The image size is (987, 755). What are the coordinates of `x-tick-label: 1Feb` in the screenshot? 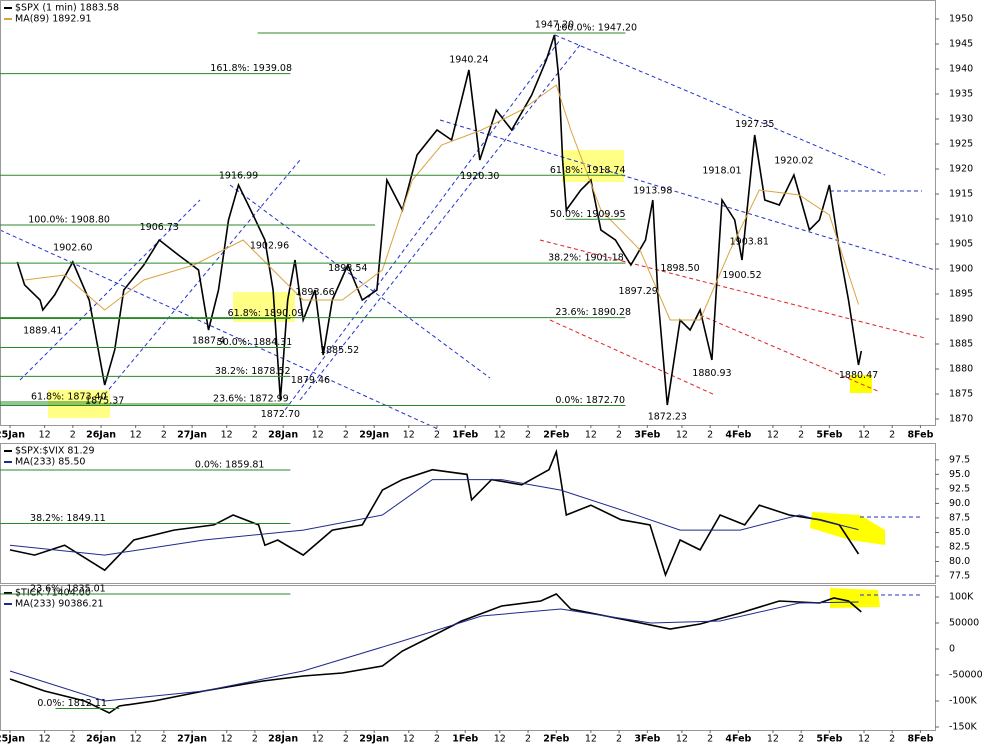 It's located at (465, 739).